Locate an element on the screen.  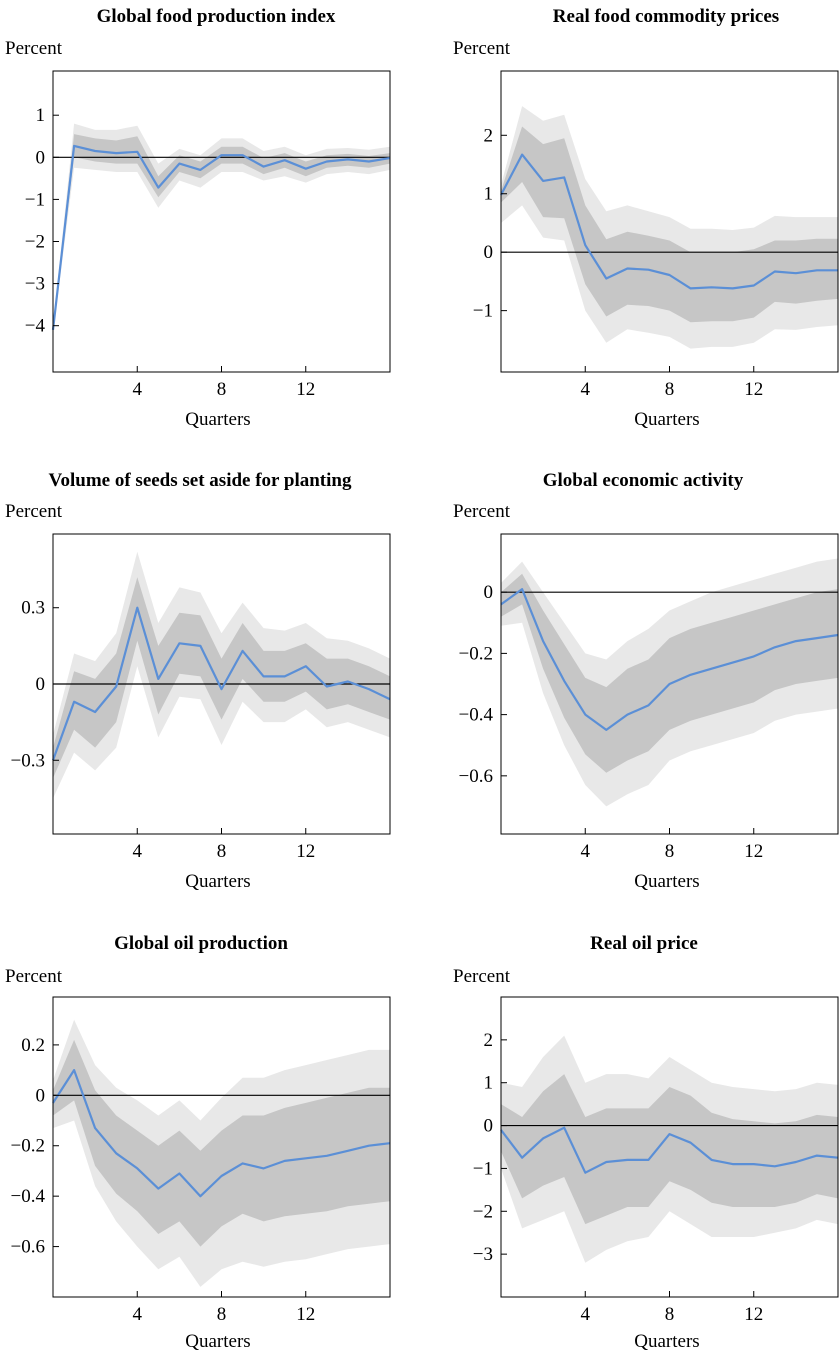
panel-title: Global economic activity is located at coordinates (643, 480).